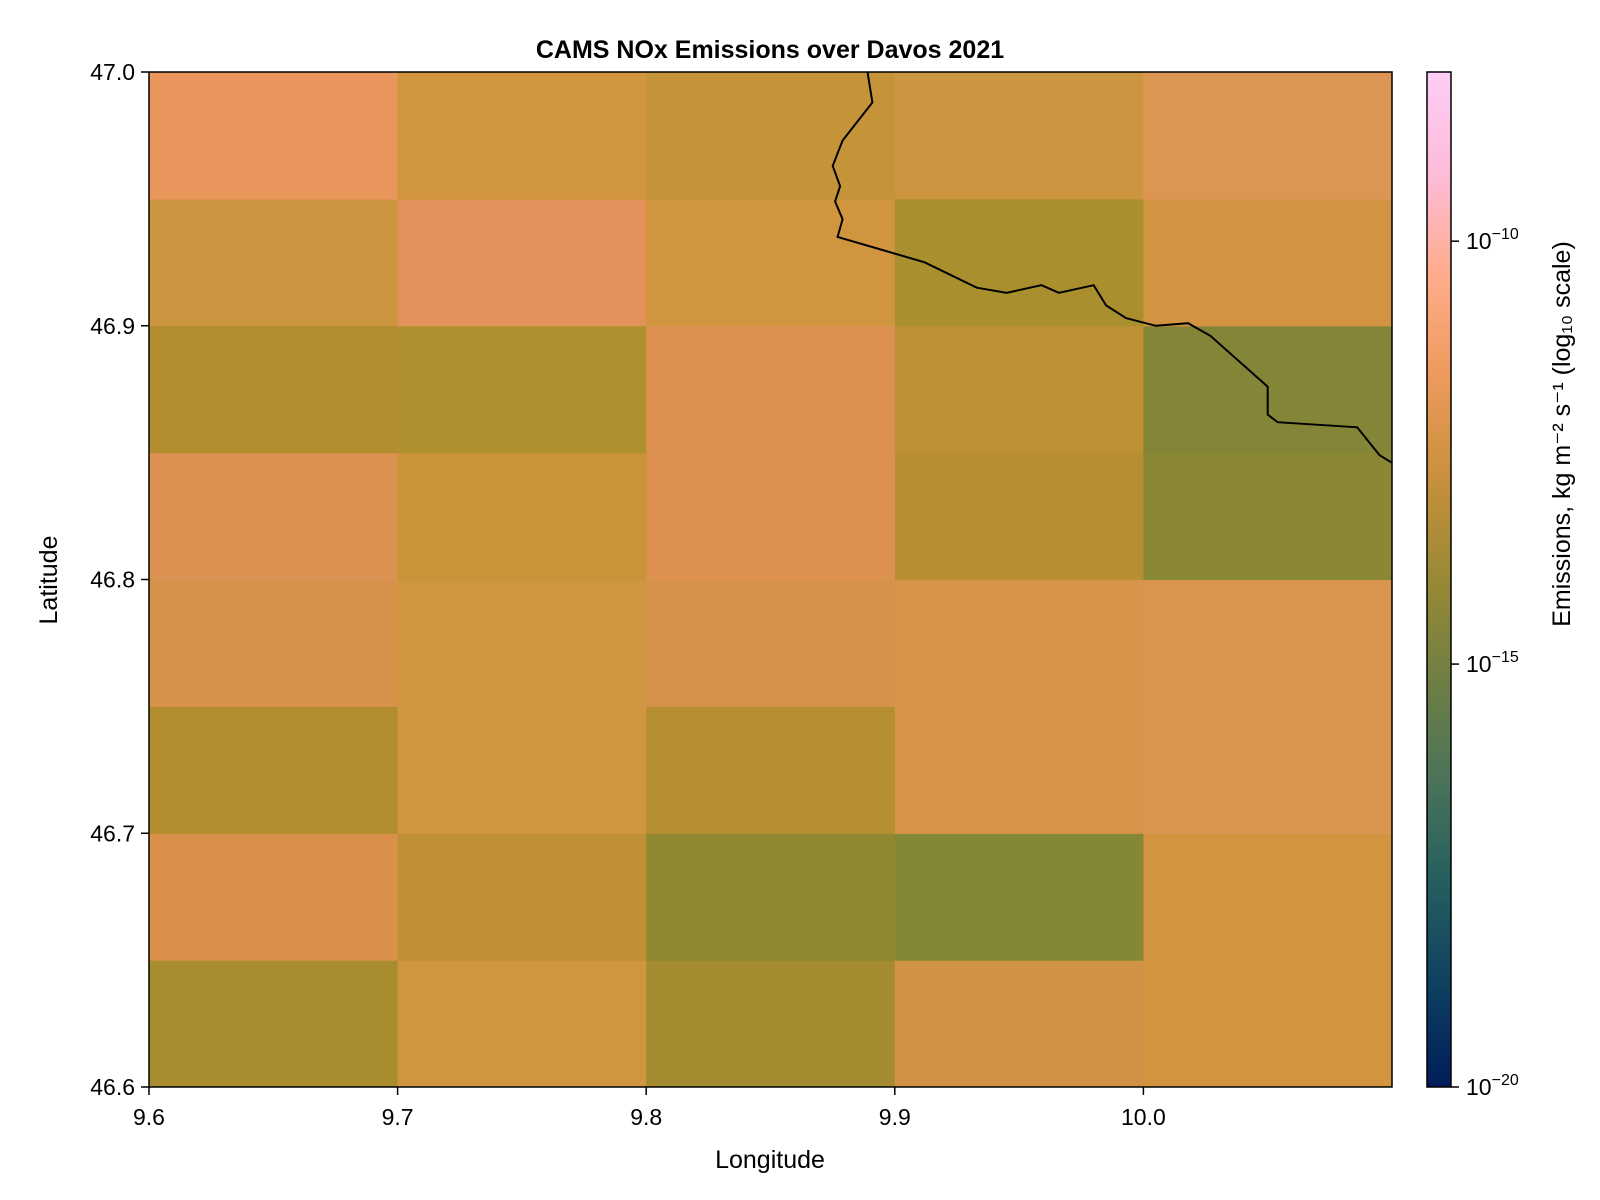  I want to click on y-tick-label: 46.7, so click(112, 833).